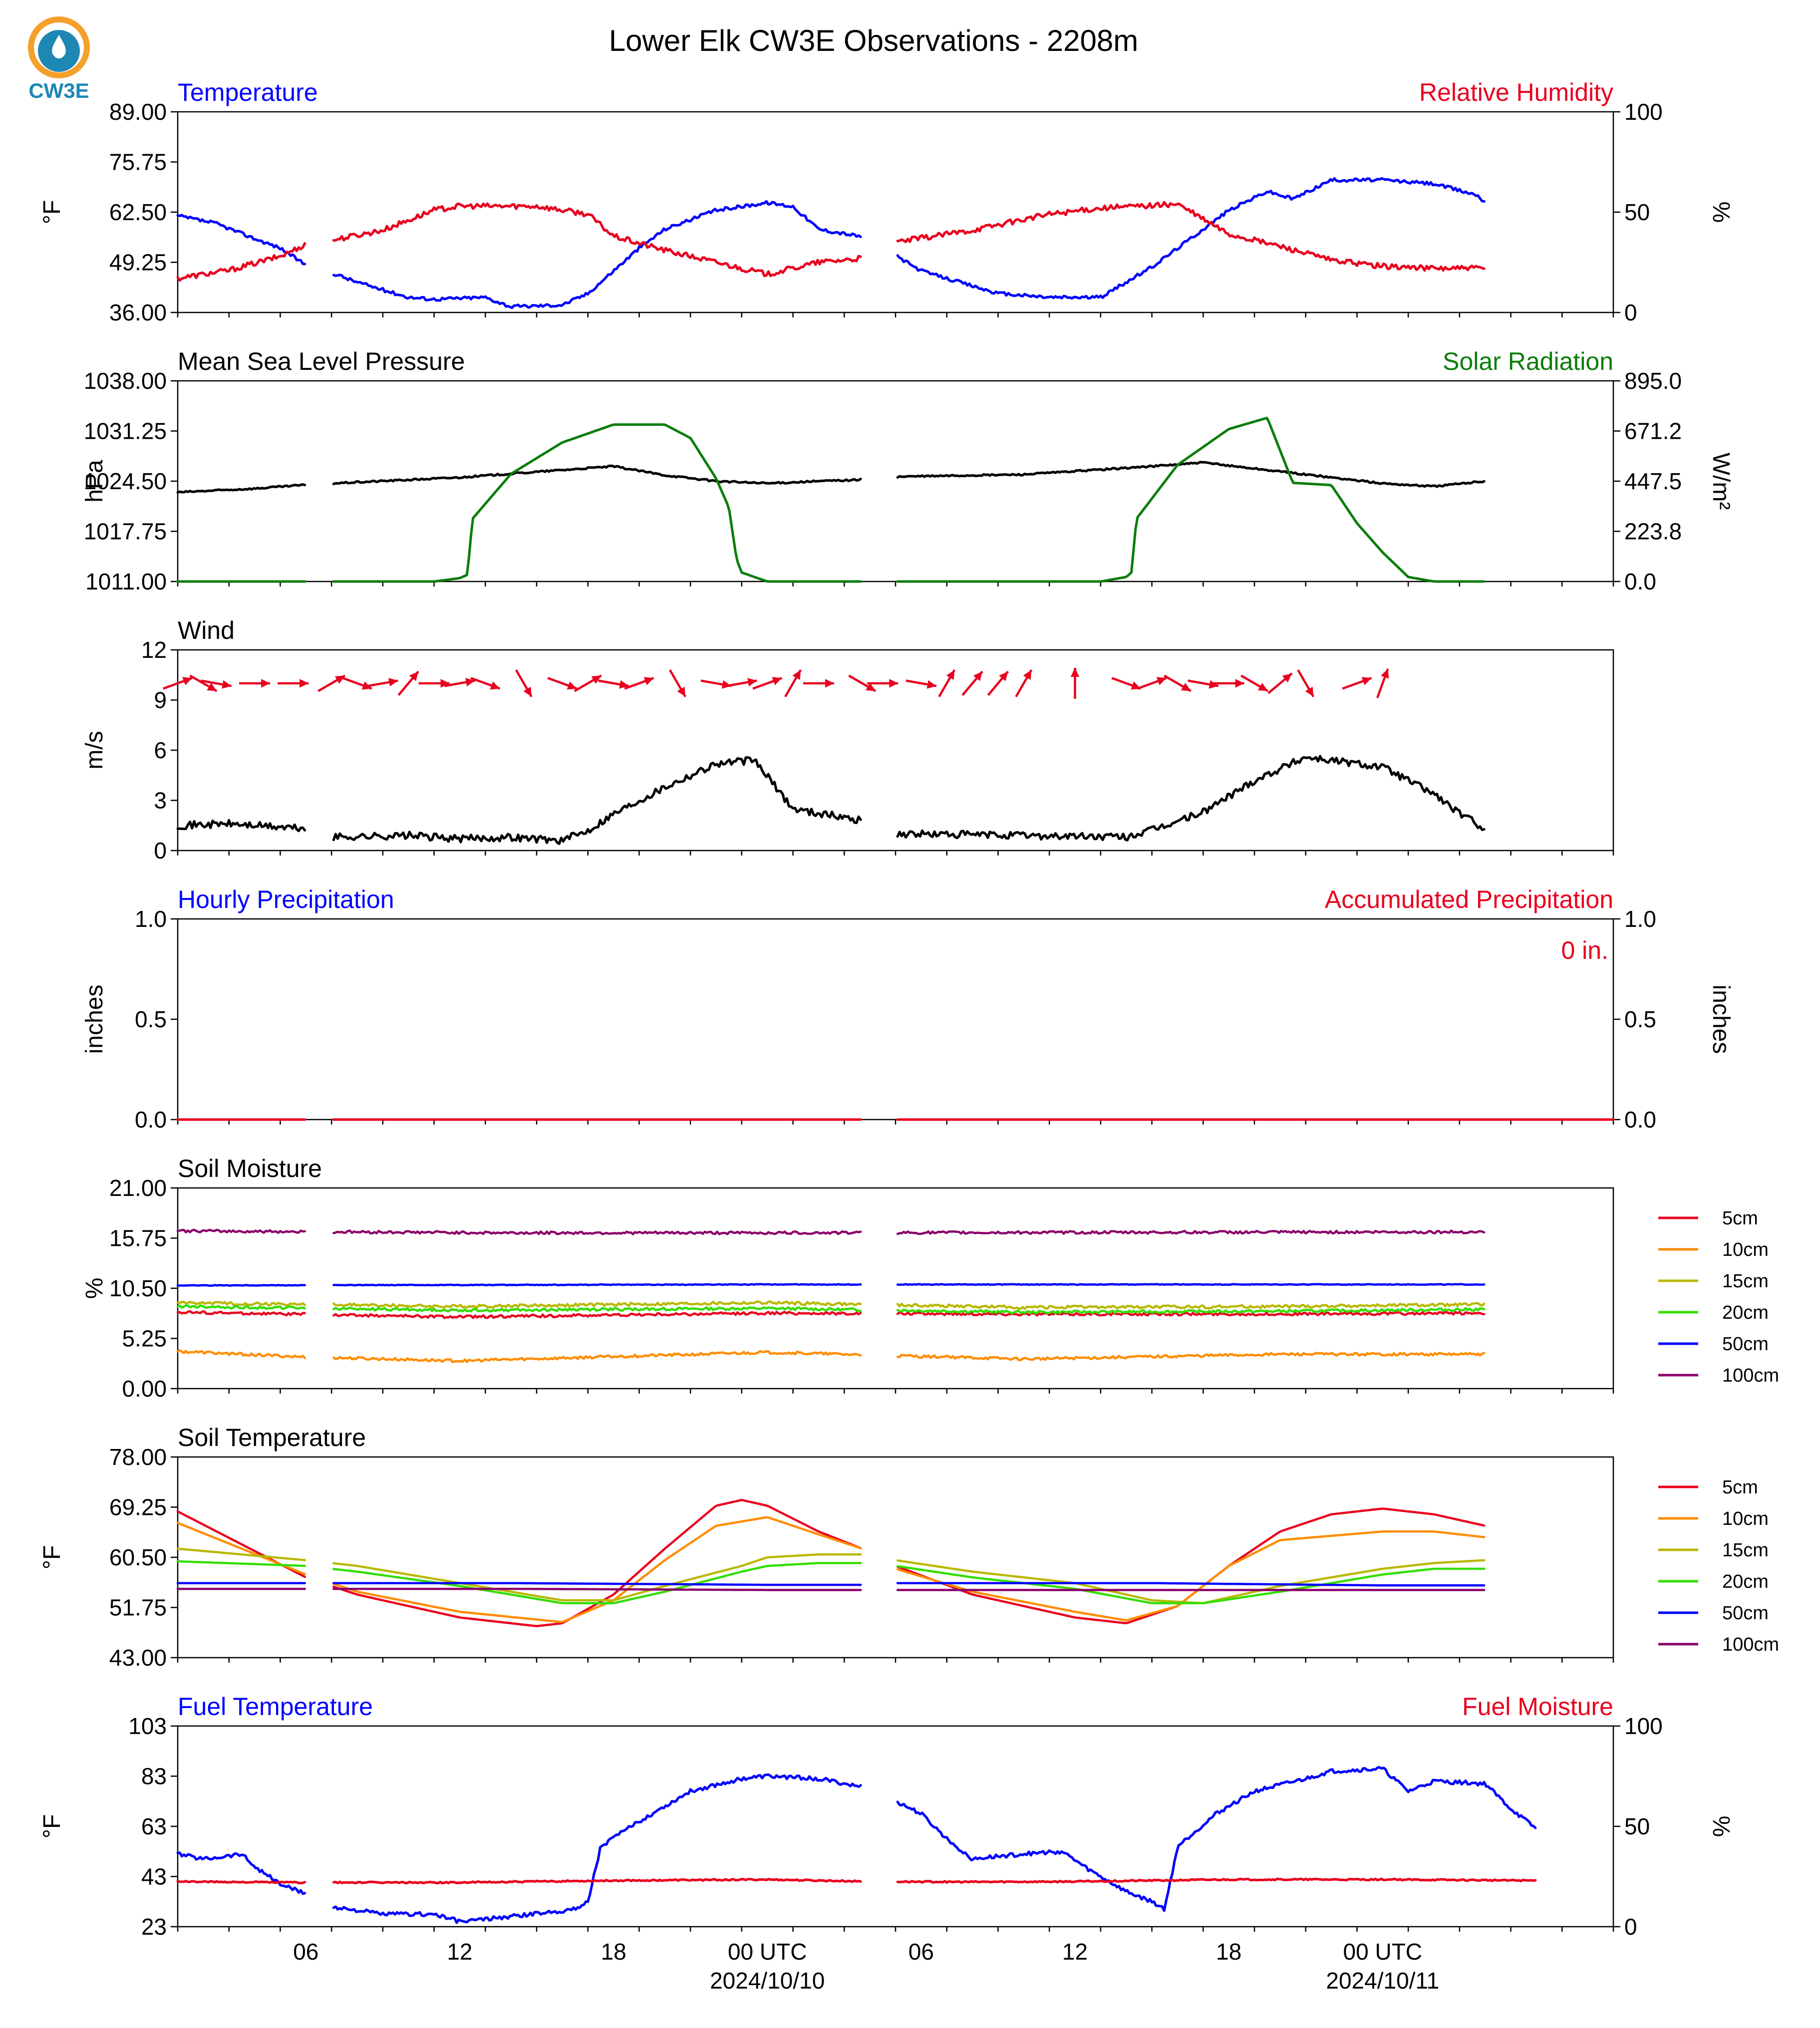  I want to click on y-tick-label: 5.25, so click(144, 1339).